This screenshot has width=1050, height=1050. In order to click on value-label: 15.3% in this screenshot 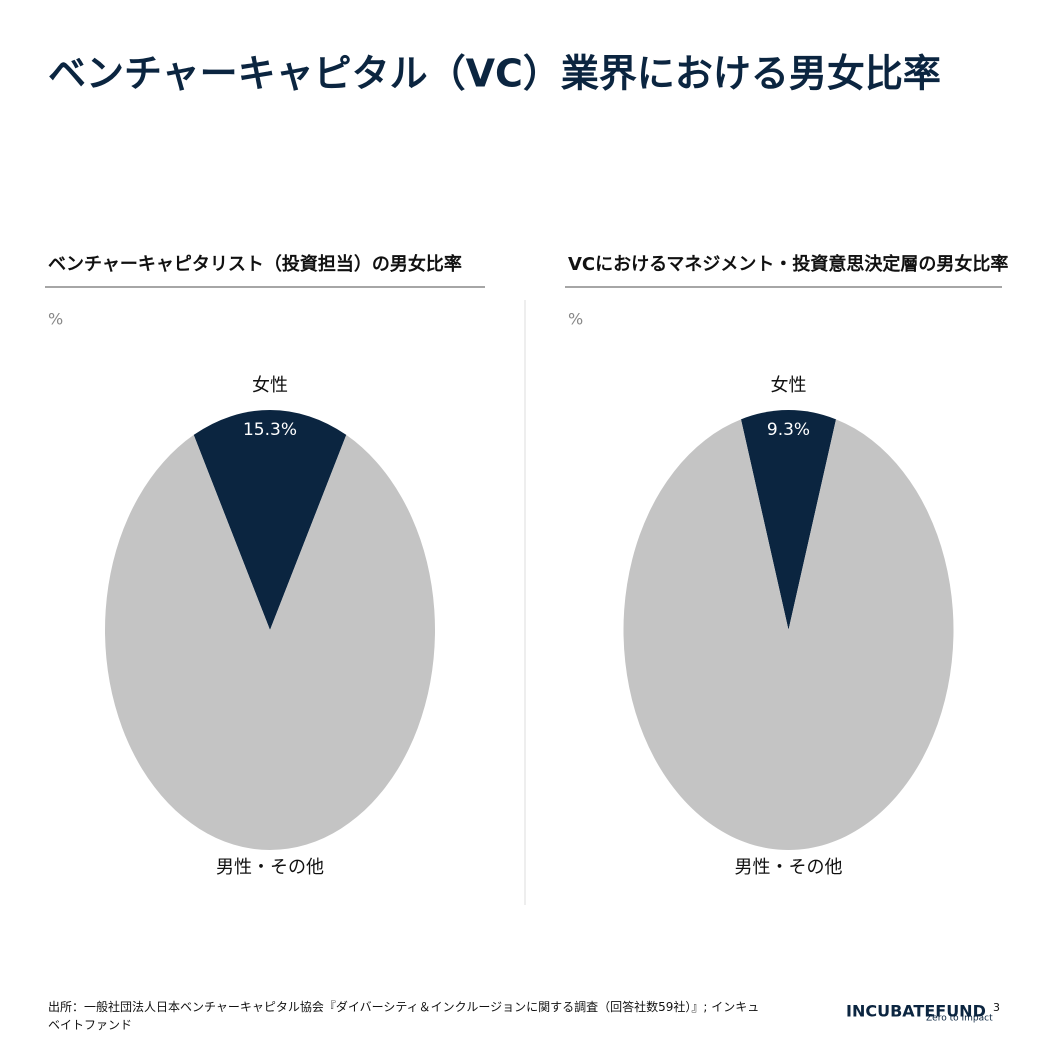, I will do `click(270, 430)`.